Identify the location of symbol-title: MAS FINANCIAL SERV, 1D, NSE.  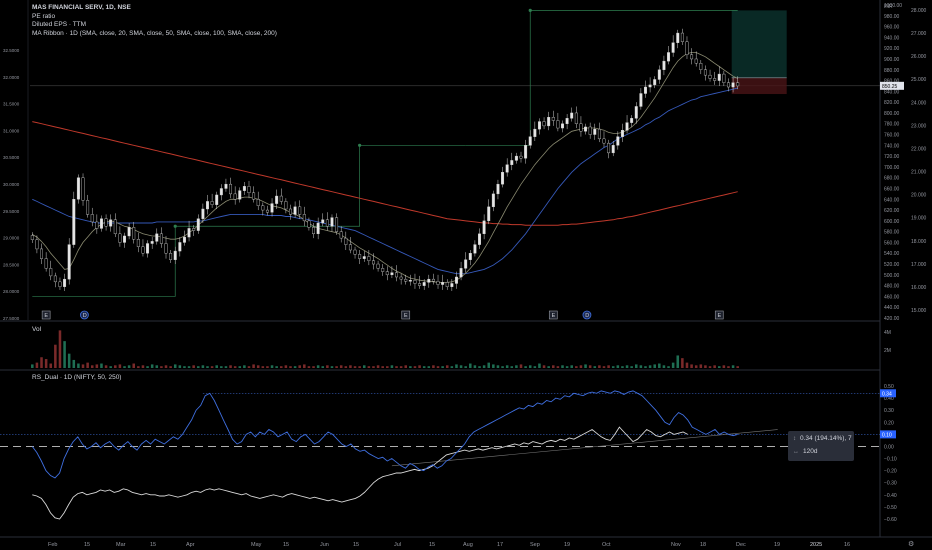
(81, 7).